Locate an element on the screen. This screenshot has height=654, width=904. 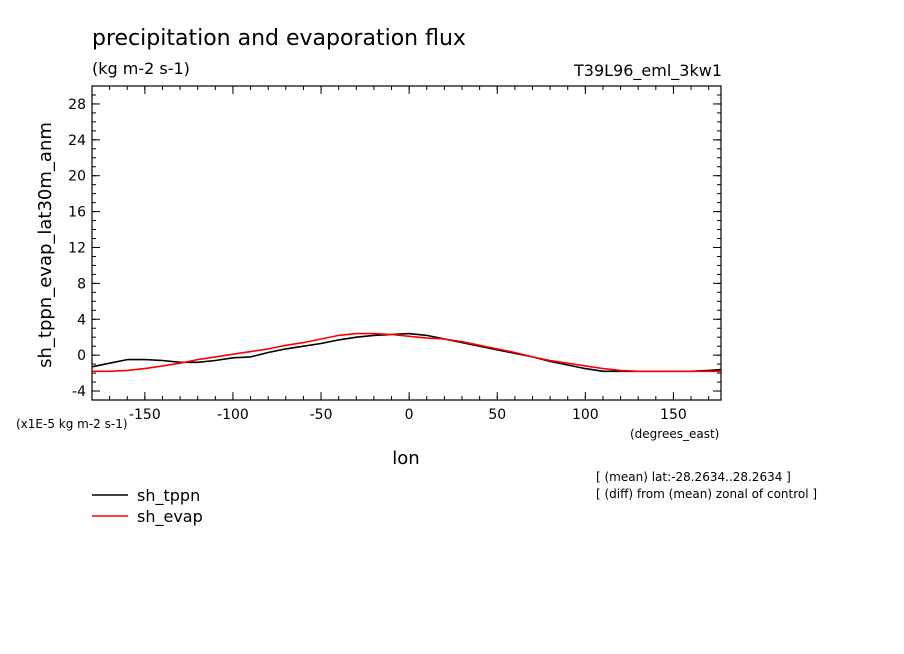
legend-label-sh-evap: sh_evap is located at coordinates (170, 517).